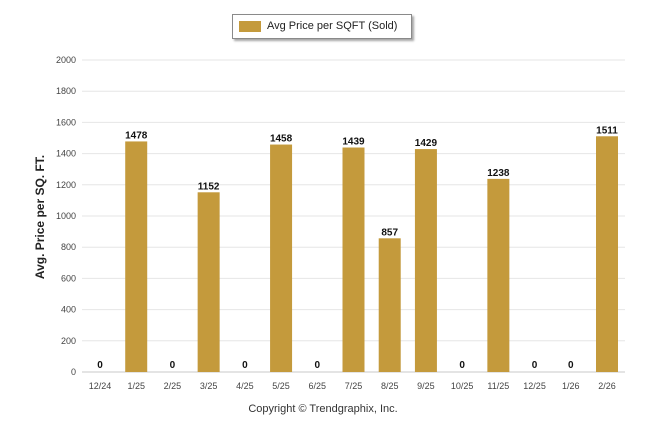 This screenshot has height=434, width=646. Describe the element at coordinates (66, 122) in the screenshot. I see `y-tick-label: 1600` at that location.